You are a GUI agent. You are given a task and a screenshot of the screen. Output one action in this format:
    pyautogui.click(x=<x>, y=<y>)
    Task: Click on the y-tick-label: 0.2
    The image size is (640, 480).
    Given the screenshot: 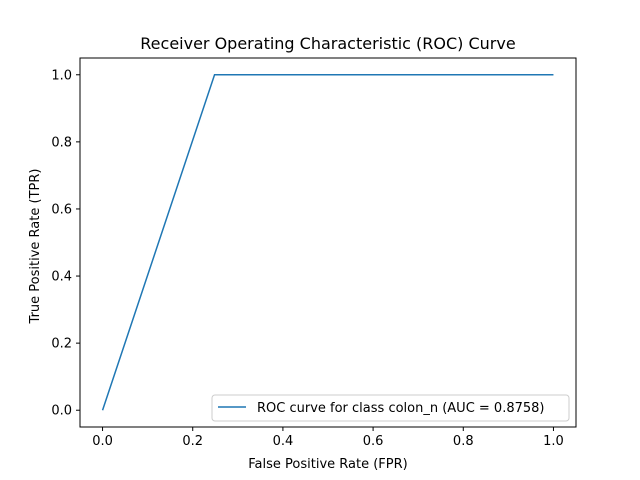 What is the action you would take?
    pyautogui.click(x=61, y=344)
    